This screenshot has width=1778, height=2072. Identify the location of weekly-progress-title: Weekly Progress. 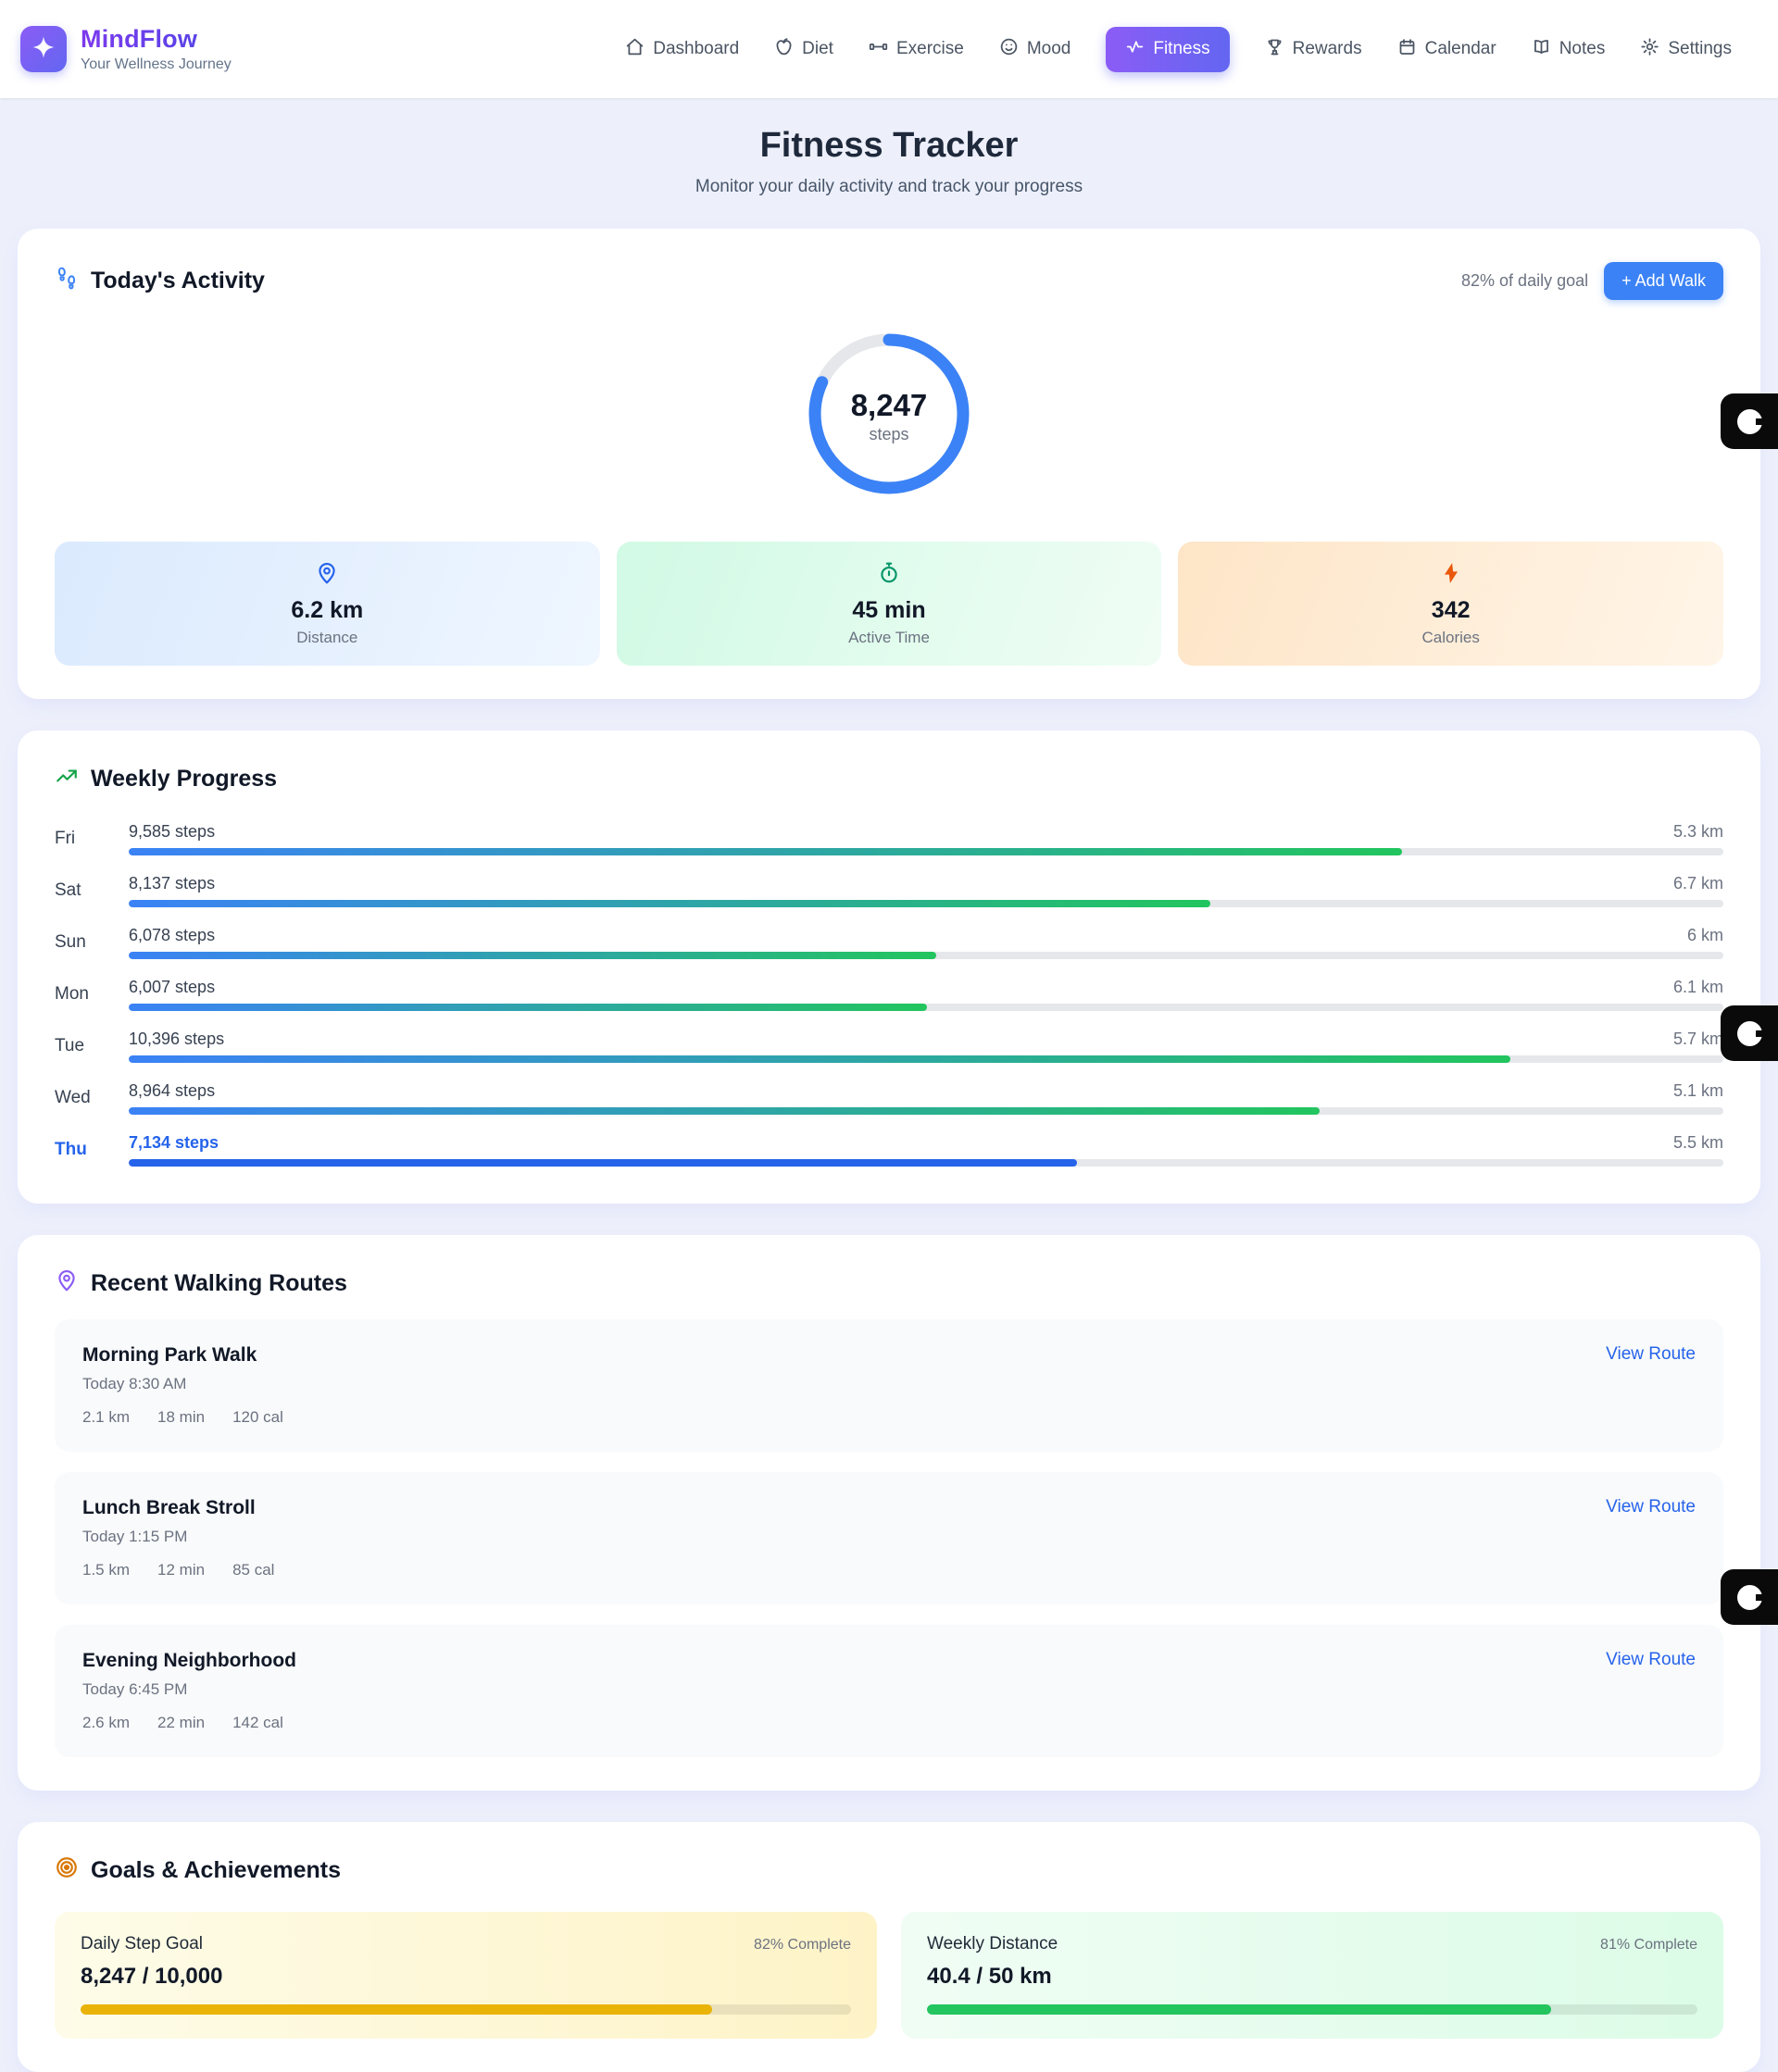
(889, 779).